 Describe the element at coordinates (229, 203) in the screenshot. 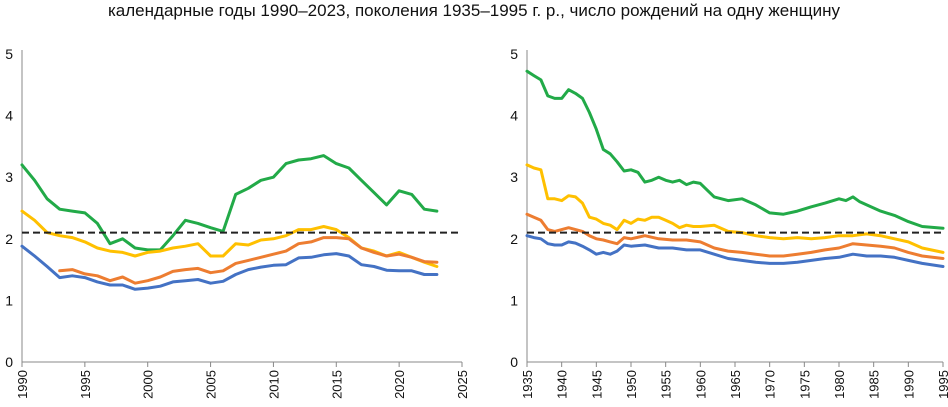

I see `chart-1-series-green` at that location.